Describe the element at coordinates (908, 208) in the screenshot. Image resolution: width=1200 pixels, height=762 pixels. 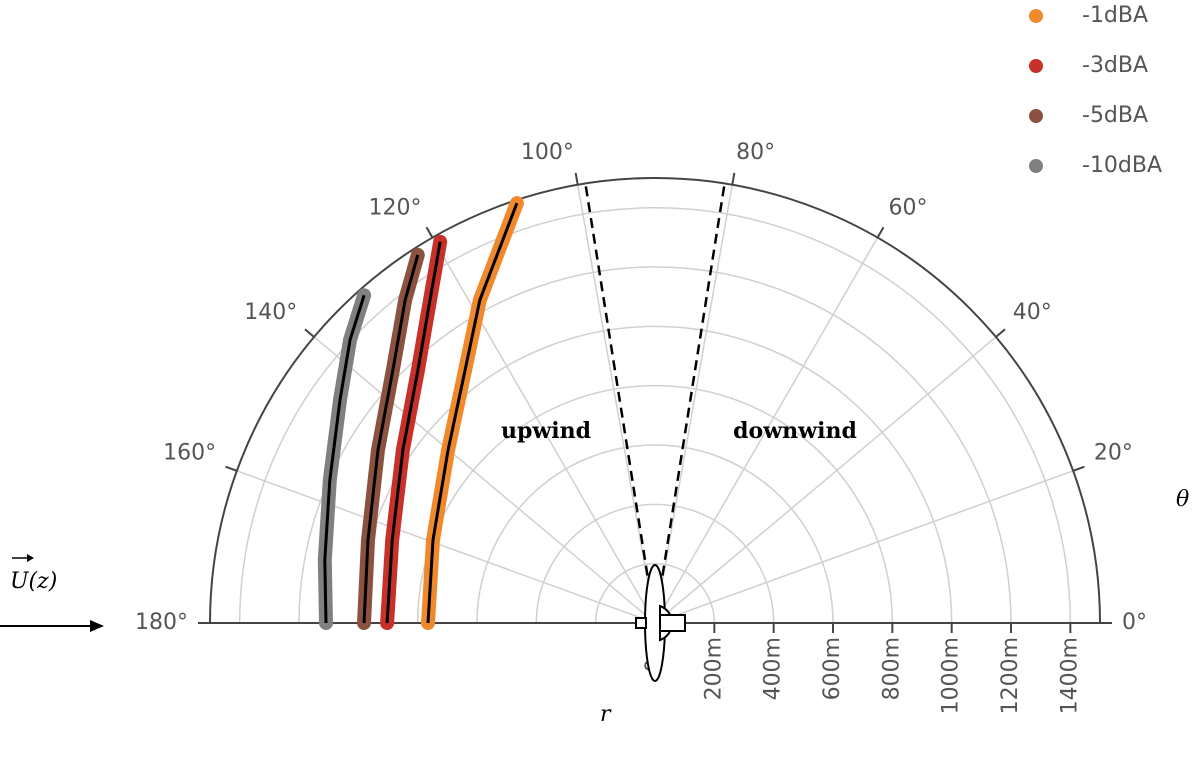
I see `x-tick-label: 60°` at that location.